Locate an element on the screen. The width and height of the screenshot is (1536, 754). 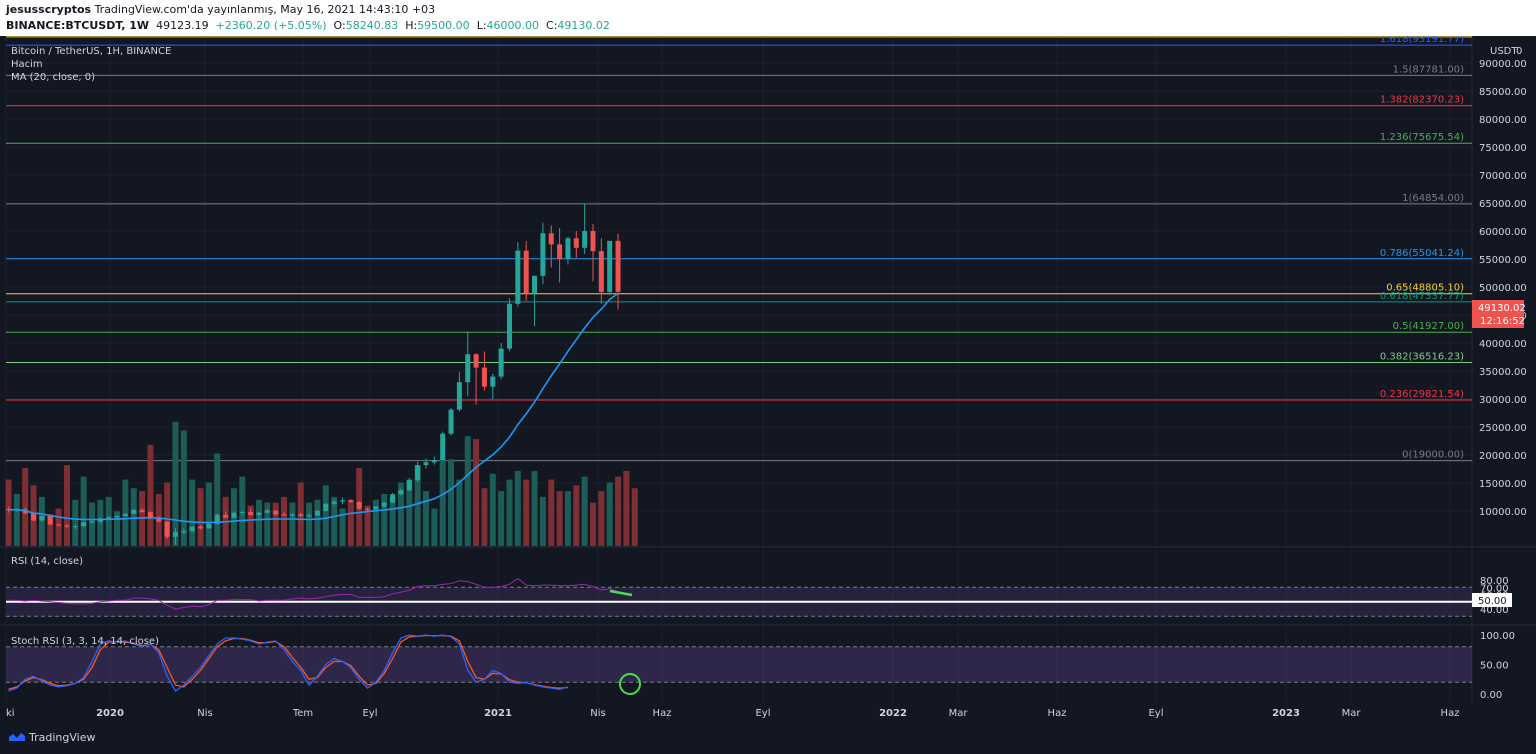
time-axis-bg is located at coordinates (768, 712).